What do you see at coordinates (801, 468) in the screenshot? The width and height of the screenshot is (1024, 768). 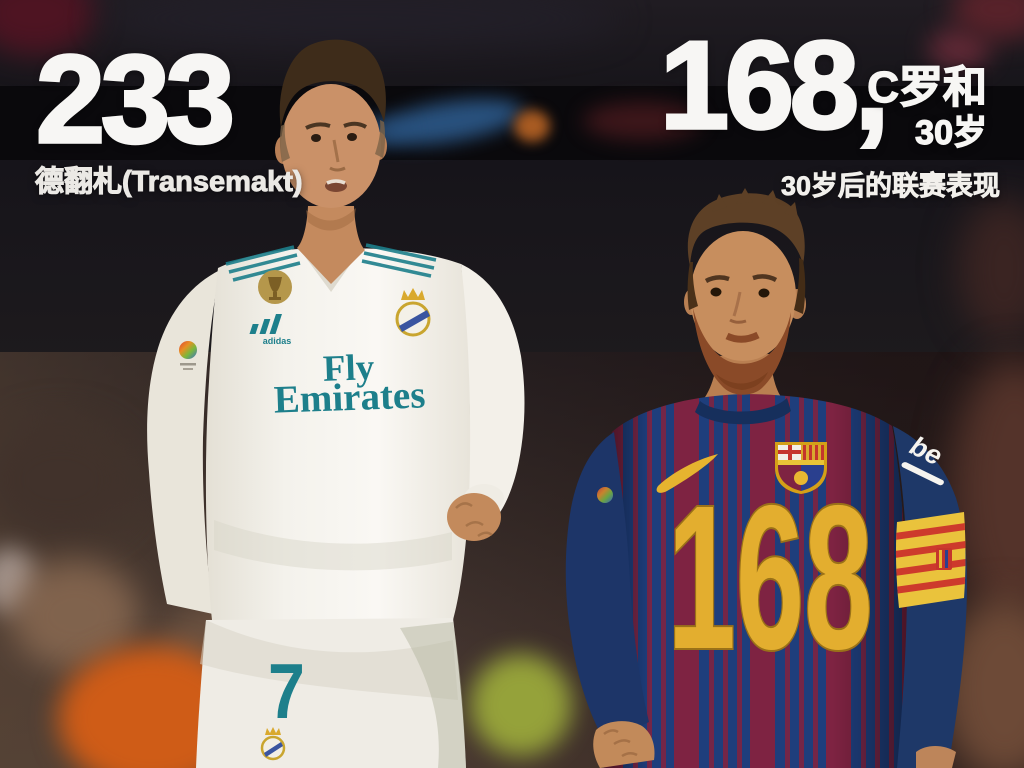 I see `barcelona-crest` at bounding box center [801, 468].